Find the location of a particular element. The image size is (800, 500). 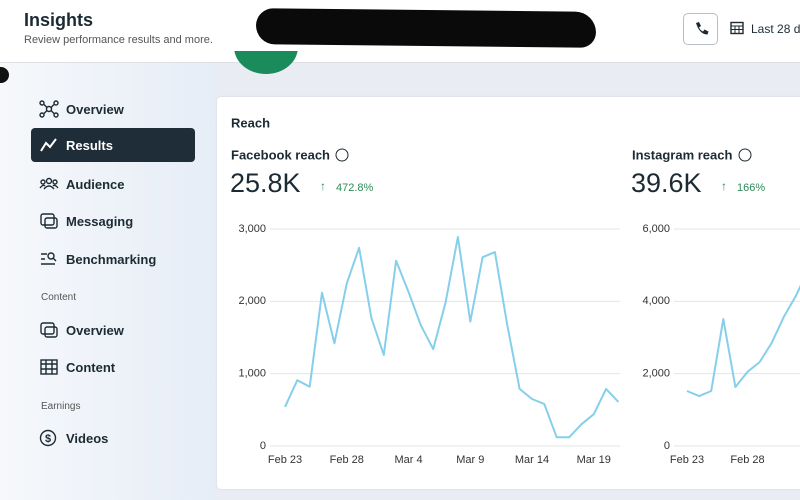

chart-title: Facebook reach is located at coordinates (280, 154).